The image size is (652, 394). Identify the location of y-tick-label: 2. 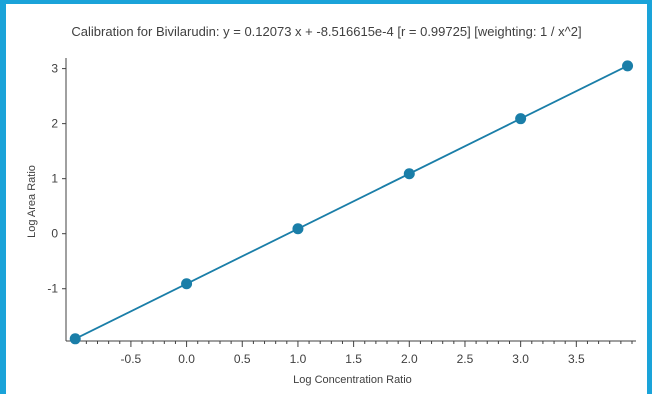
(54, 124).